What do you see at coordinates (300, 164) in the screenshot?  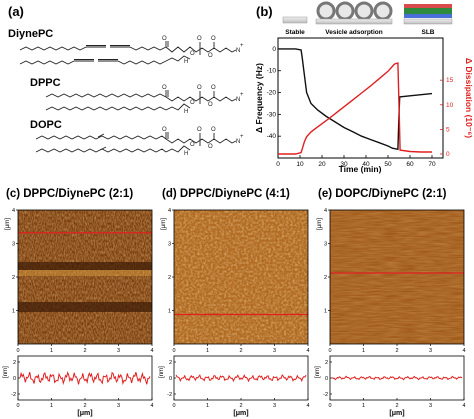 I see `qcm-x-tick-label: 10` at bounding box center [300, 164].